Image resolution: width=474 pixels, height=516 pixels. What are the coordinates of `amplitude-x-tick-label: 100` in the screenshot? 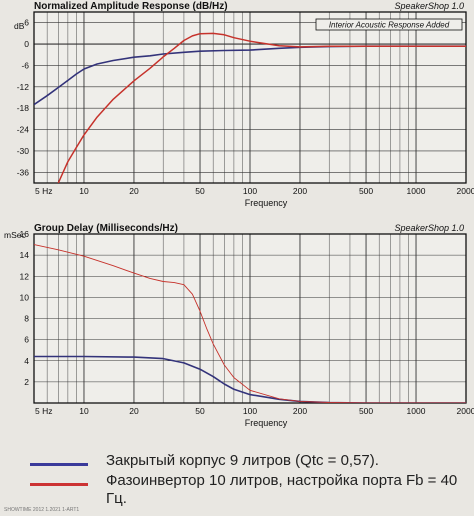 It's located at (250, 191).